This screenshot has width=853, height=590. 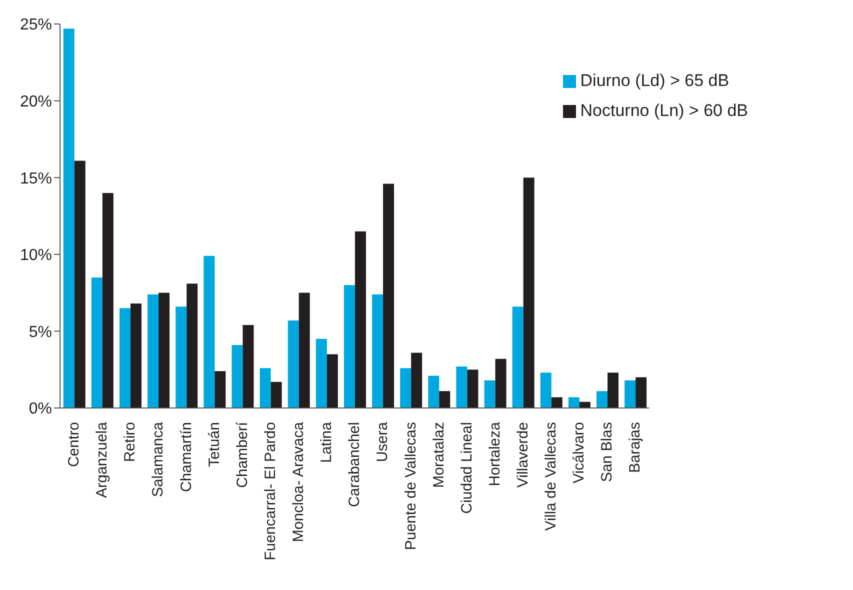 I want to click on y-tick-label: 25%, so click(x=36, y=25).